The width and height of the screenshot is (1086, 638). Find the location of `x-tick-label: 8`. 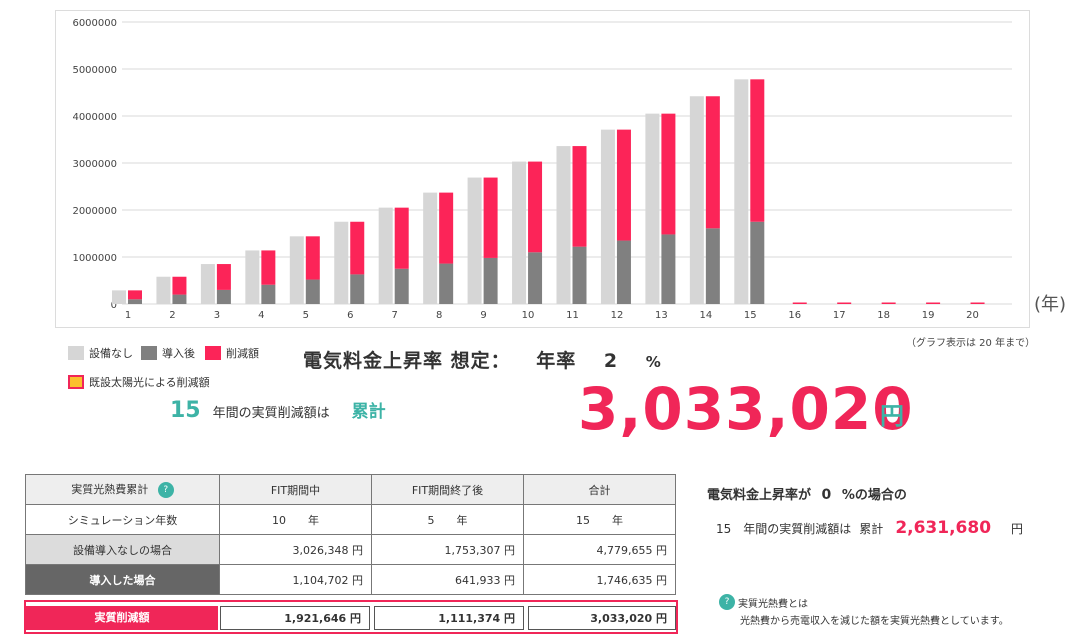

x-tick-label: 8 is located at coordinates (439, 315).